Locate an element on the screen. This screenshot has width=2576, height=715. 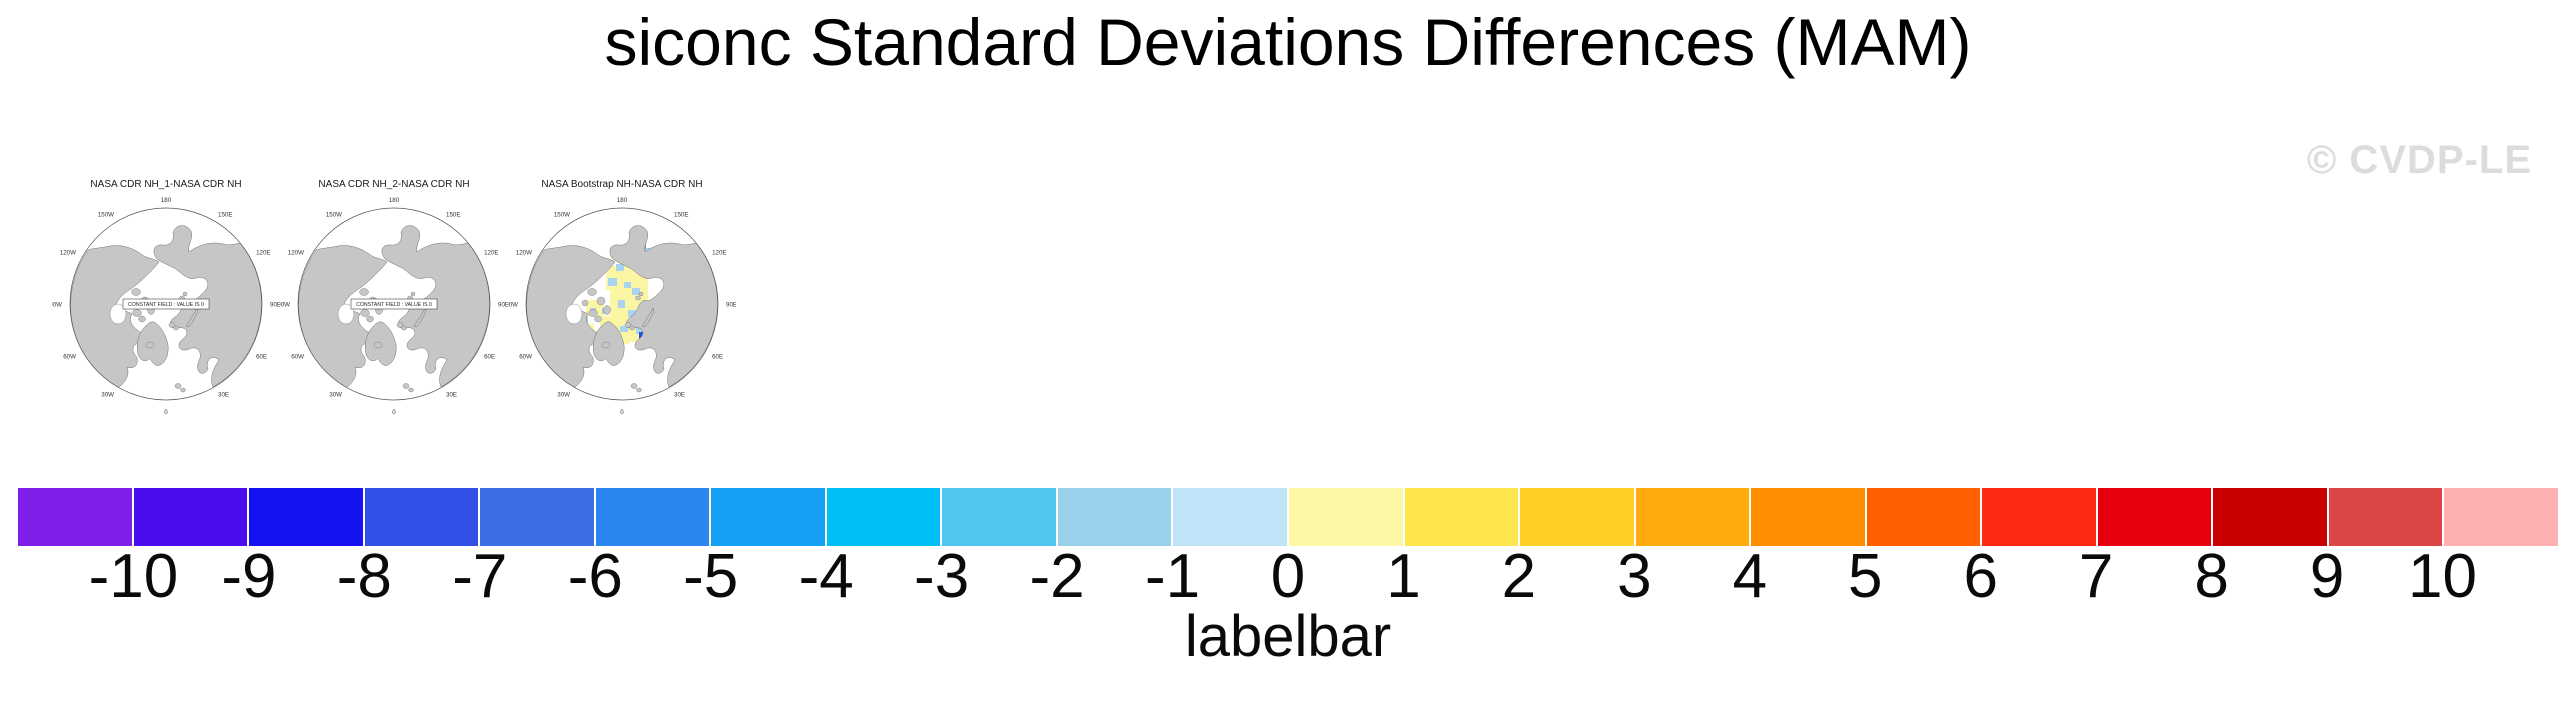
polar-map-figure: 180 150E 120E 90E 60E 30E 0 30W 60W 90W 120W 150W is located at coordinates (622, 306).